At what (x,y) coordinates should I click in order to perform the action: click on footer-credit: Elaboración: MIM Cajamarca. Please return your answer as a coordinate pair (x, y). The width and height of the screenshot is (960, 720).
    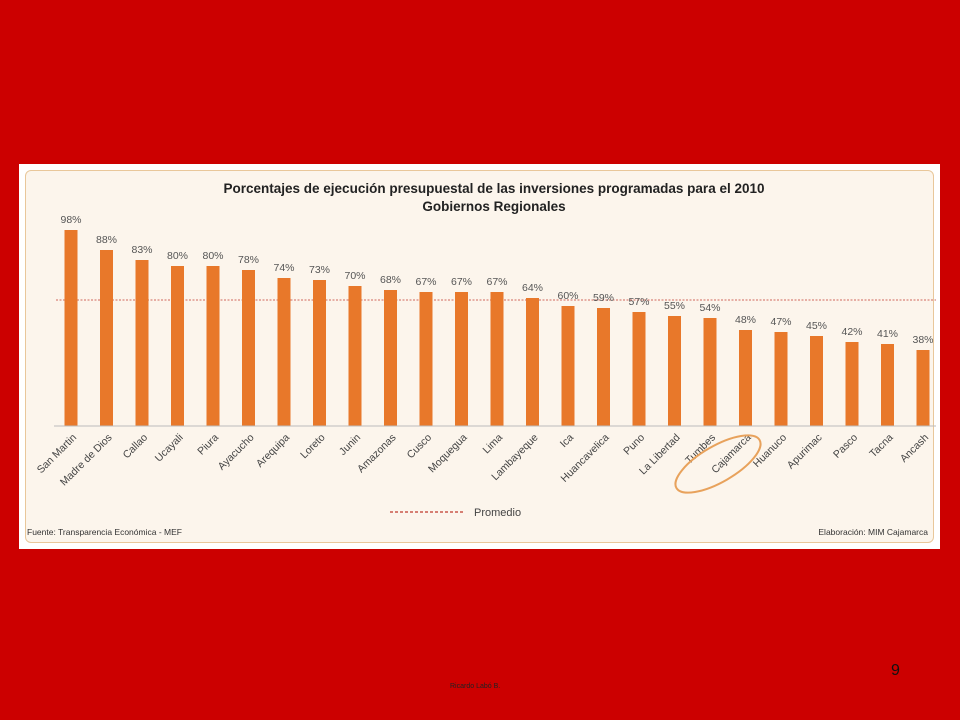
    Looking at the image, I should click on (873, 532).